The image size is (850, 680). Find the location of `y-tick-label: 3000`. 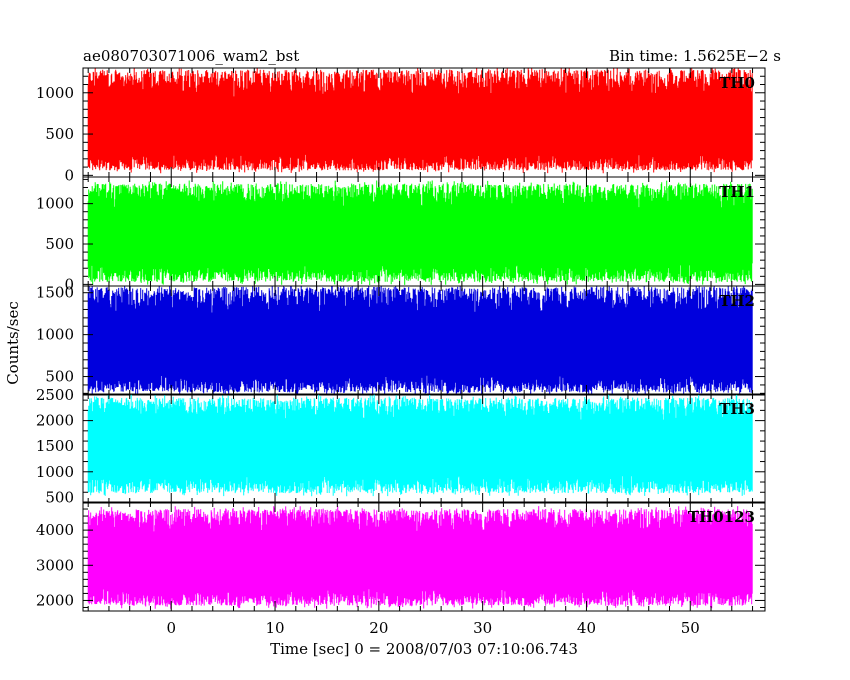

y-tick-label: 3000 is located at coordinates (55, 565).